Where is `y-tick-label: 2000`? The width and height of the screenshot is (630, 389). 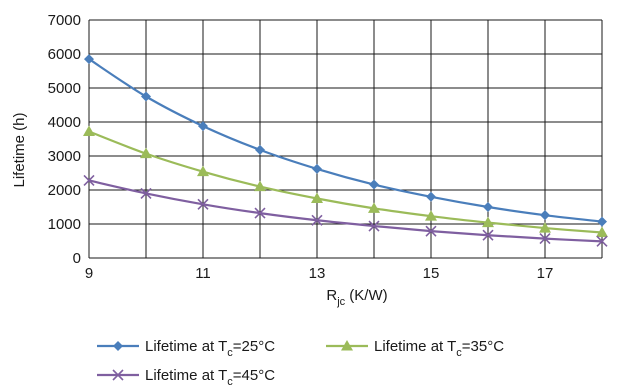 y-tick-label: 2000 is located at coordinates (64, 190).